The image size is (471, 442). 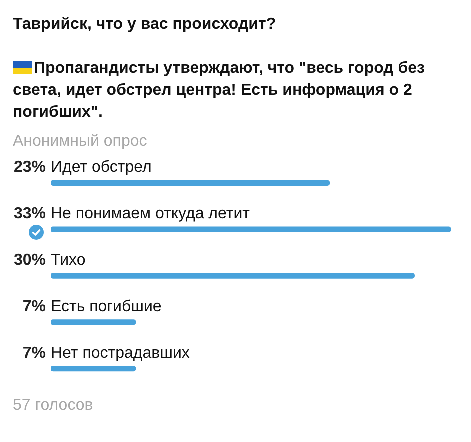 What do you see at coordinates (30, 260) in the screenshot?
I see `data-label: 30%` at bounding box center [30, 260].